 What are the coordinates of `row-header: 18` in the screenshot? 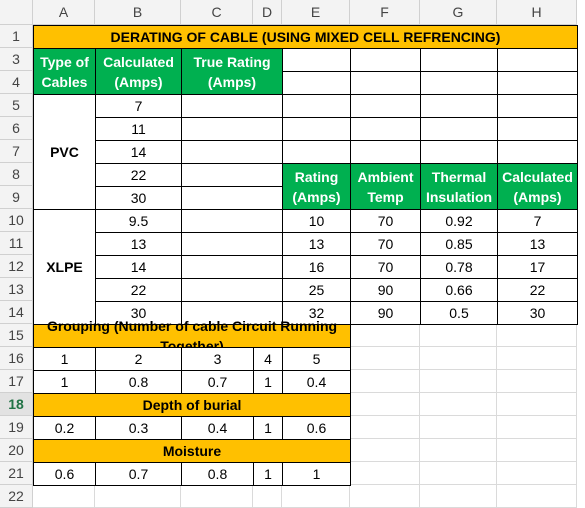 It's located at (16, 404).